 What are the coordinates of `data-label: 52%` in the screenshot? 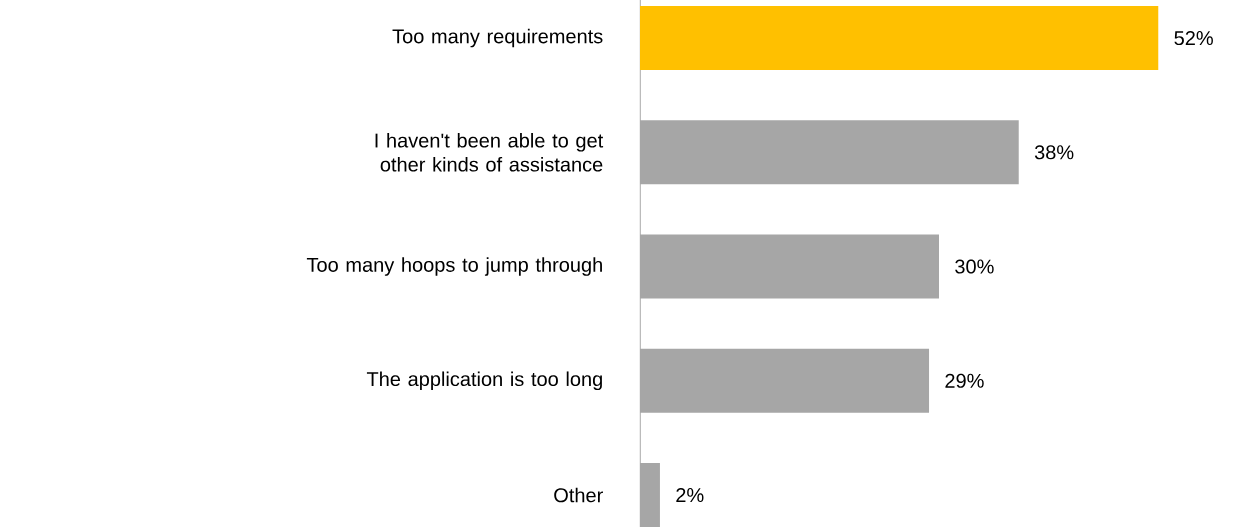 It's located at (1193, 38).